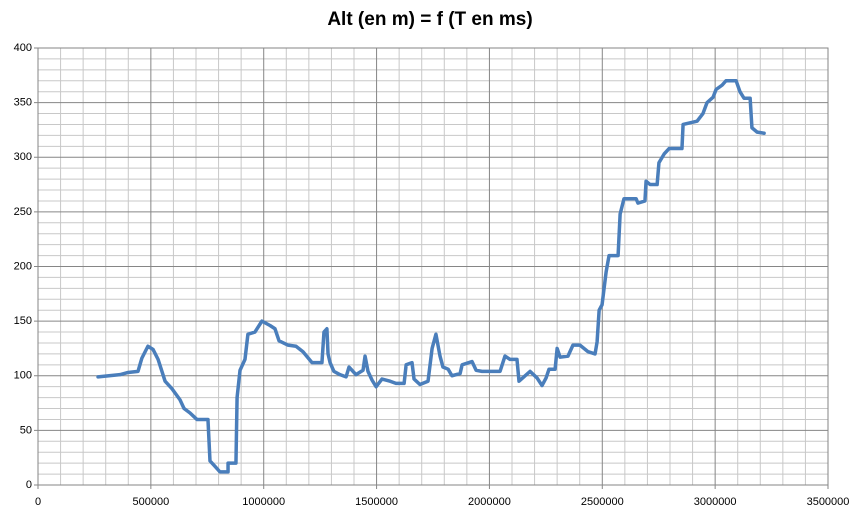 The width and height of the screenshot is (859, 517). I want to click on x-tick-label: 500000, so click(150, 502).